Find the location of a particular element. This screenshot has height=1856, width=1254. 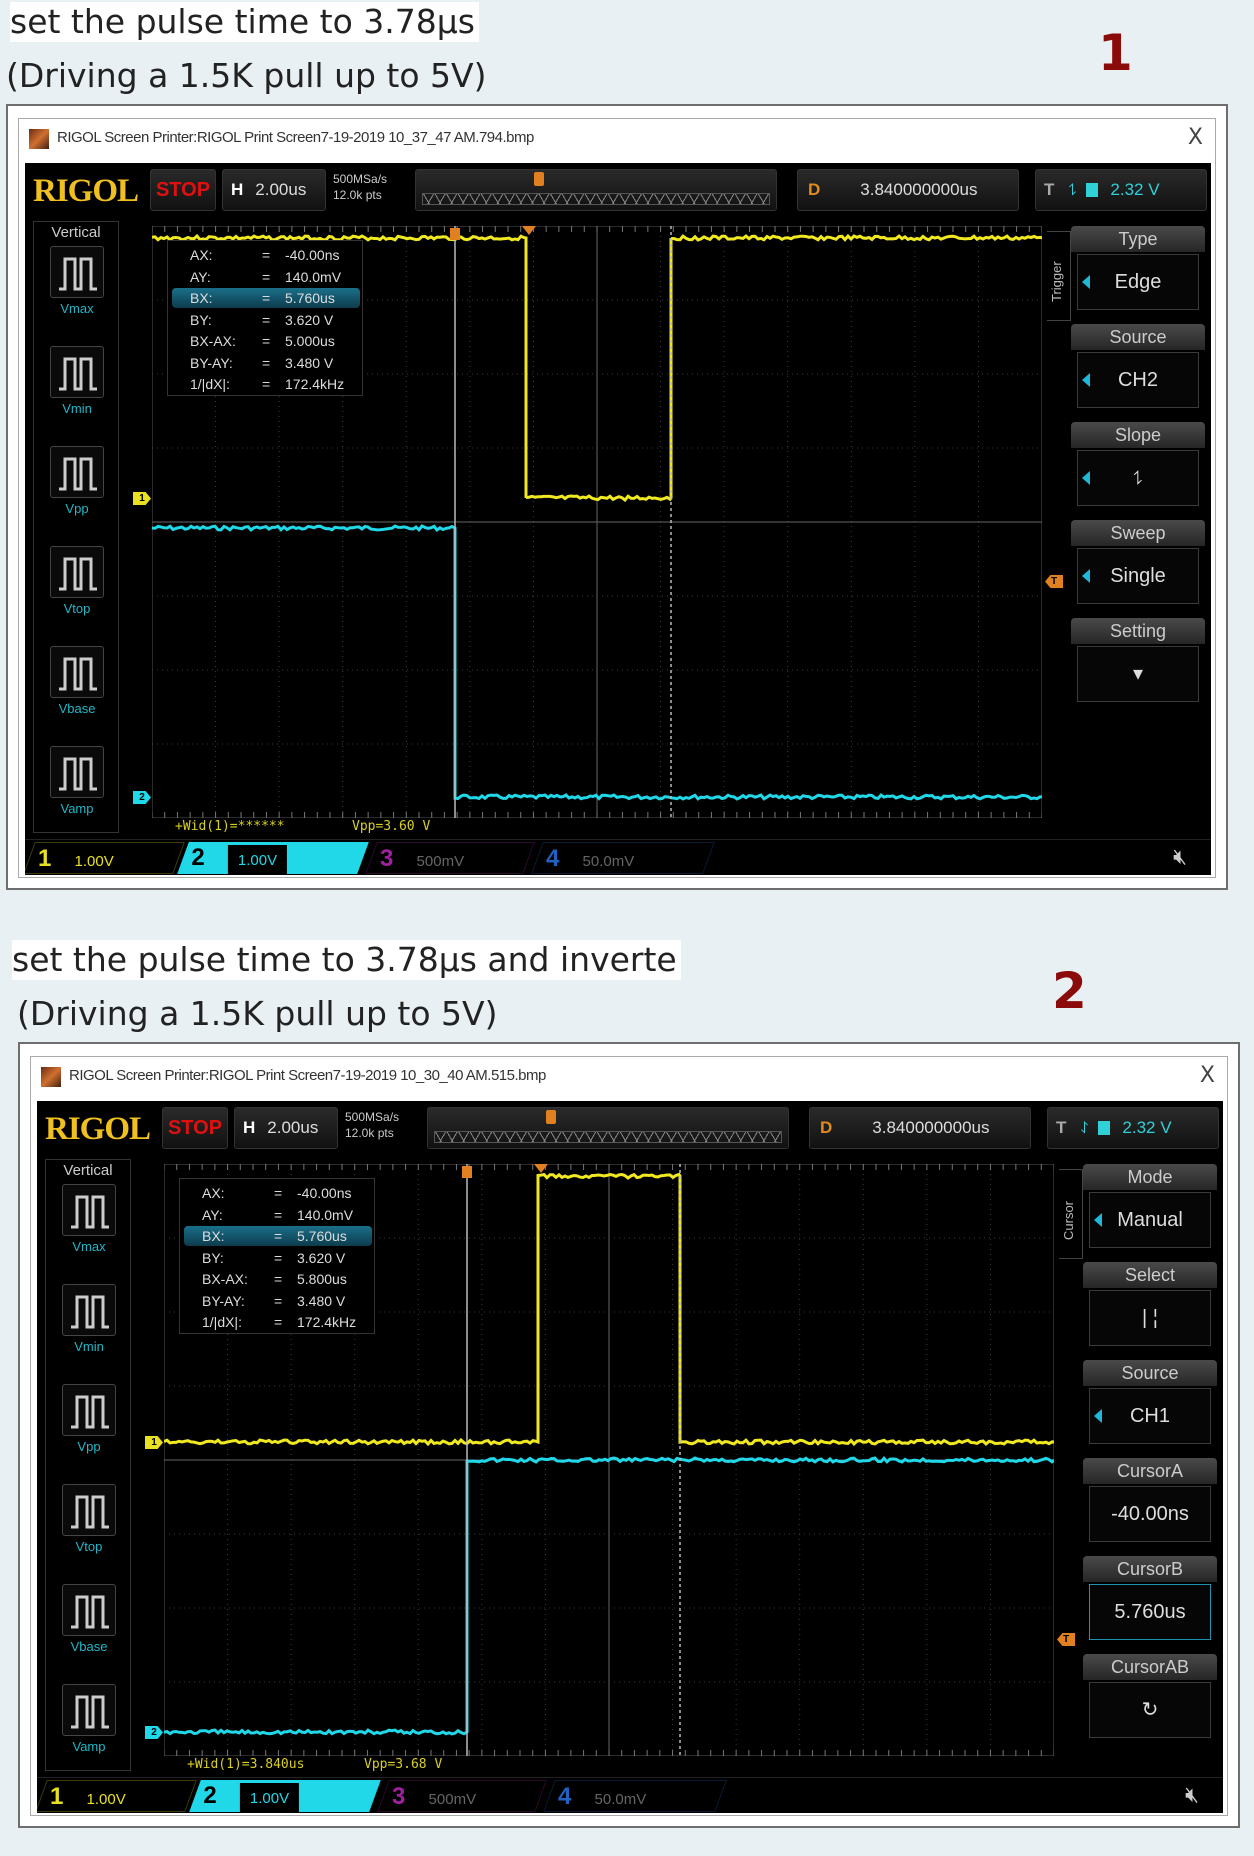

menu-value: Edge is located at coordinates (1138, 282).